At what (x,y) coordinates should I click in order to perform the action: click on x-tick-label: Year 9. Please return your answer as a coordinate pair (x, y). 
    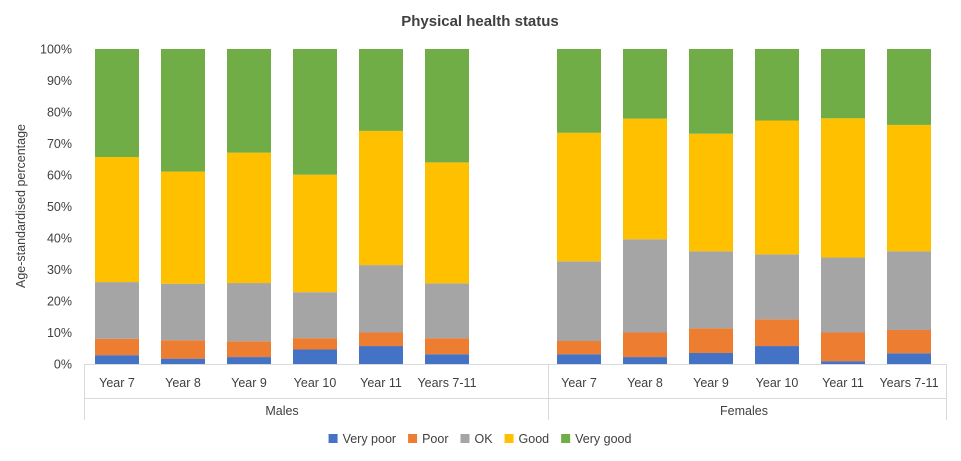
    Looking at the image, I should click on (249, 383).